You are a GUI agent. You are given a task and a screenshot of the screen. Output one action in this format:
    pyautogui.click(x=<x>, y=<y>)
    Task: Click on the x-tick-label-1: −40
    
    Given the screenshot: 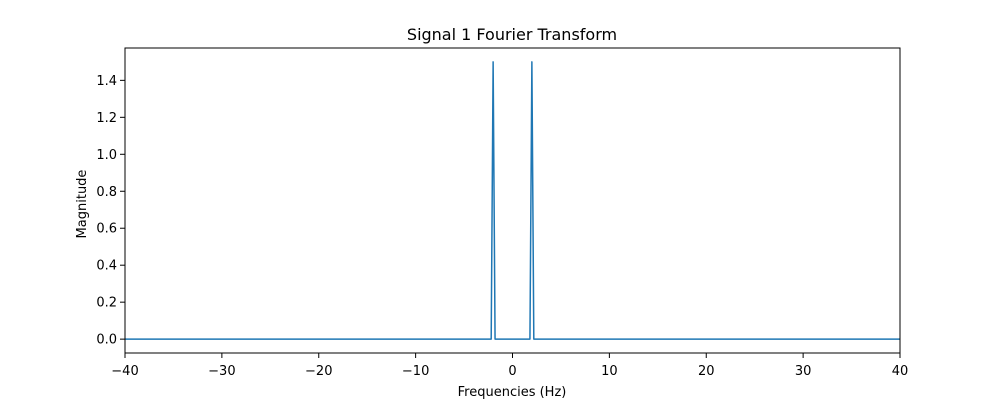 What is the action you would take?
    pyautogui.click(x=124, y=371)
    